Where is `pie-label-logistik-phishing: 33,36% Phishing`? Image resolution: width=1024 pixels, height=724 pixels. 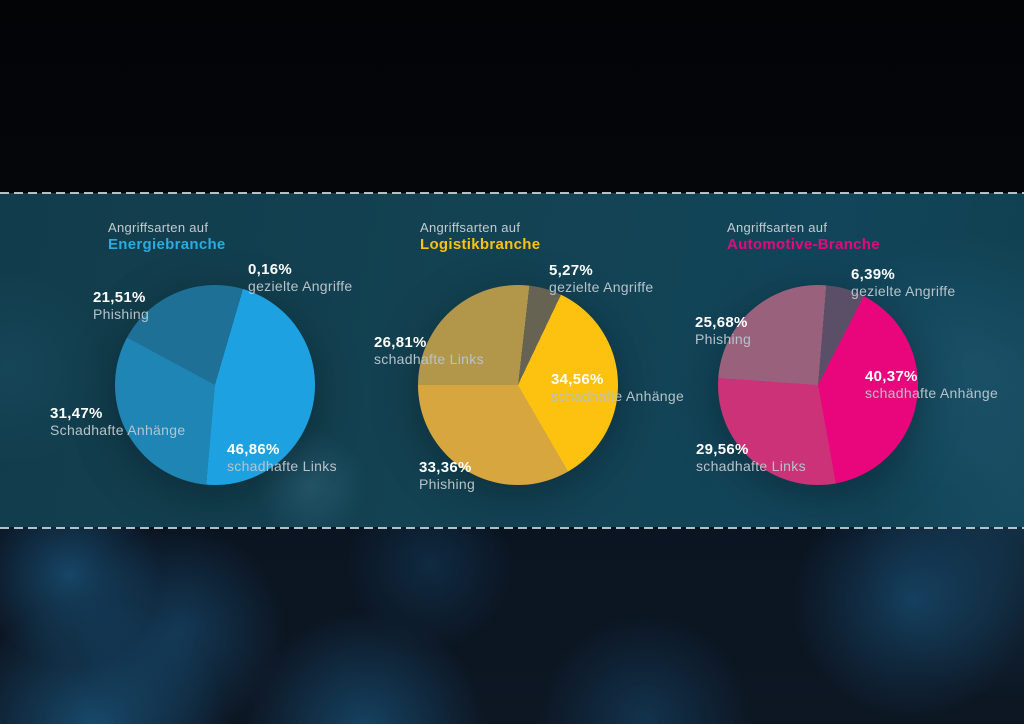
pie-label-logistik-phishing: 33,36% Phishing is located at coordinates (447, 476).